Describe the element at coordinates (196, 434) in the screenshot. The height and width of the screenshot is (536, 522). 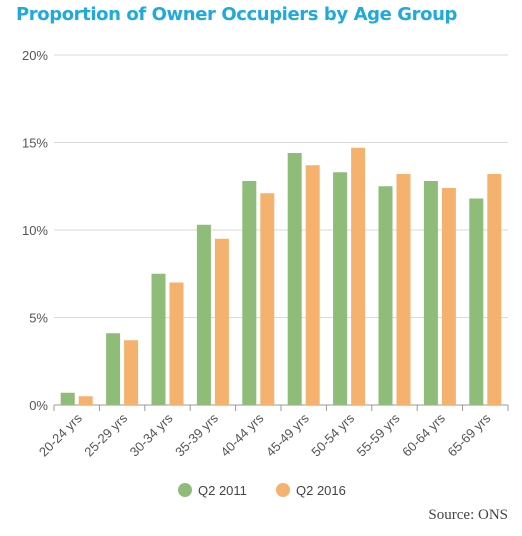
I see `x-tick-label: 35-39 yrs` at that location.